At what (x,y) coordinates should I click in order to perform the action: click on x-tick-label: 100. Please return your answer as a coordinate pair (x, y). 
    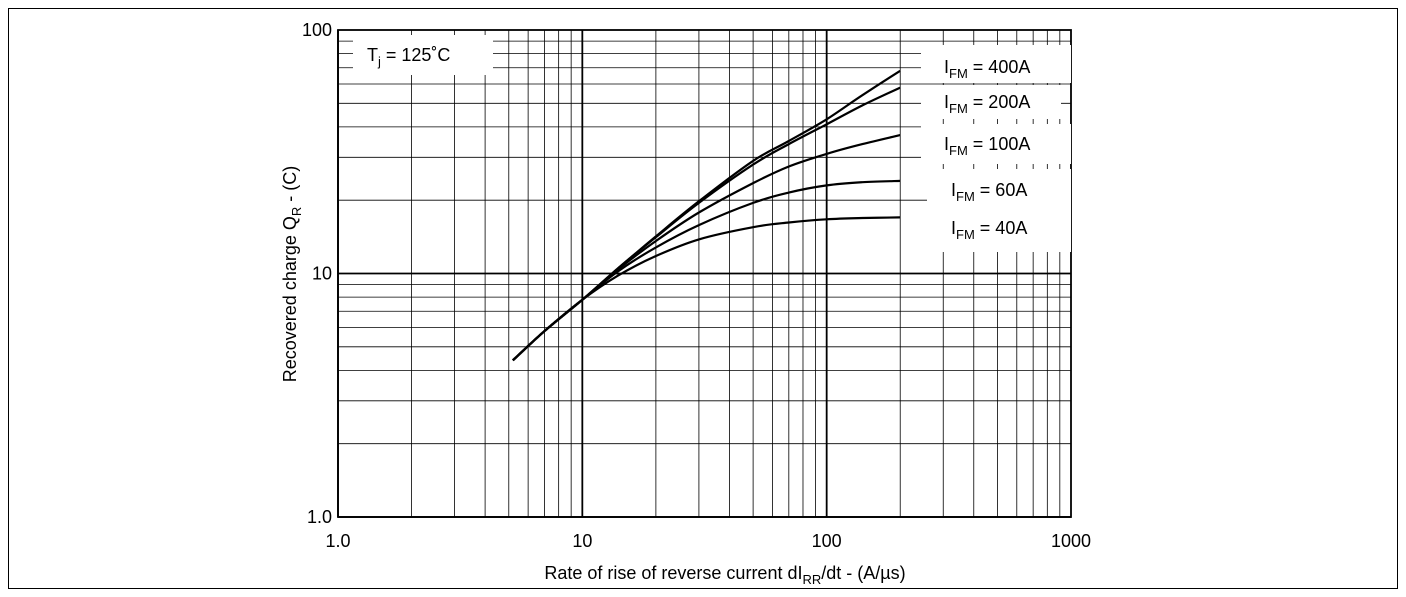
    Looking at the image, I should click on (827, 541).